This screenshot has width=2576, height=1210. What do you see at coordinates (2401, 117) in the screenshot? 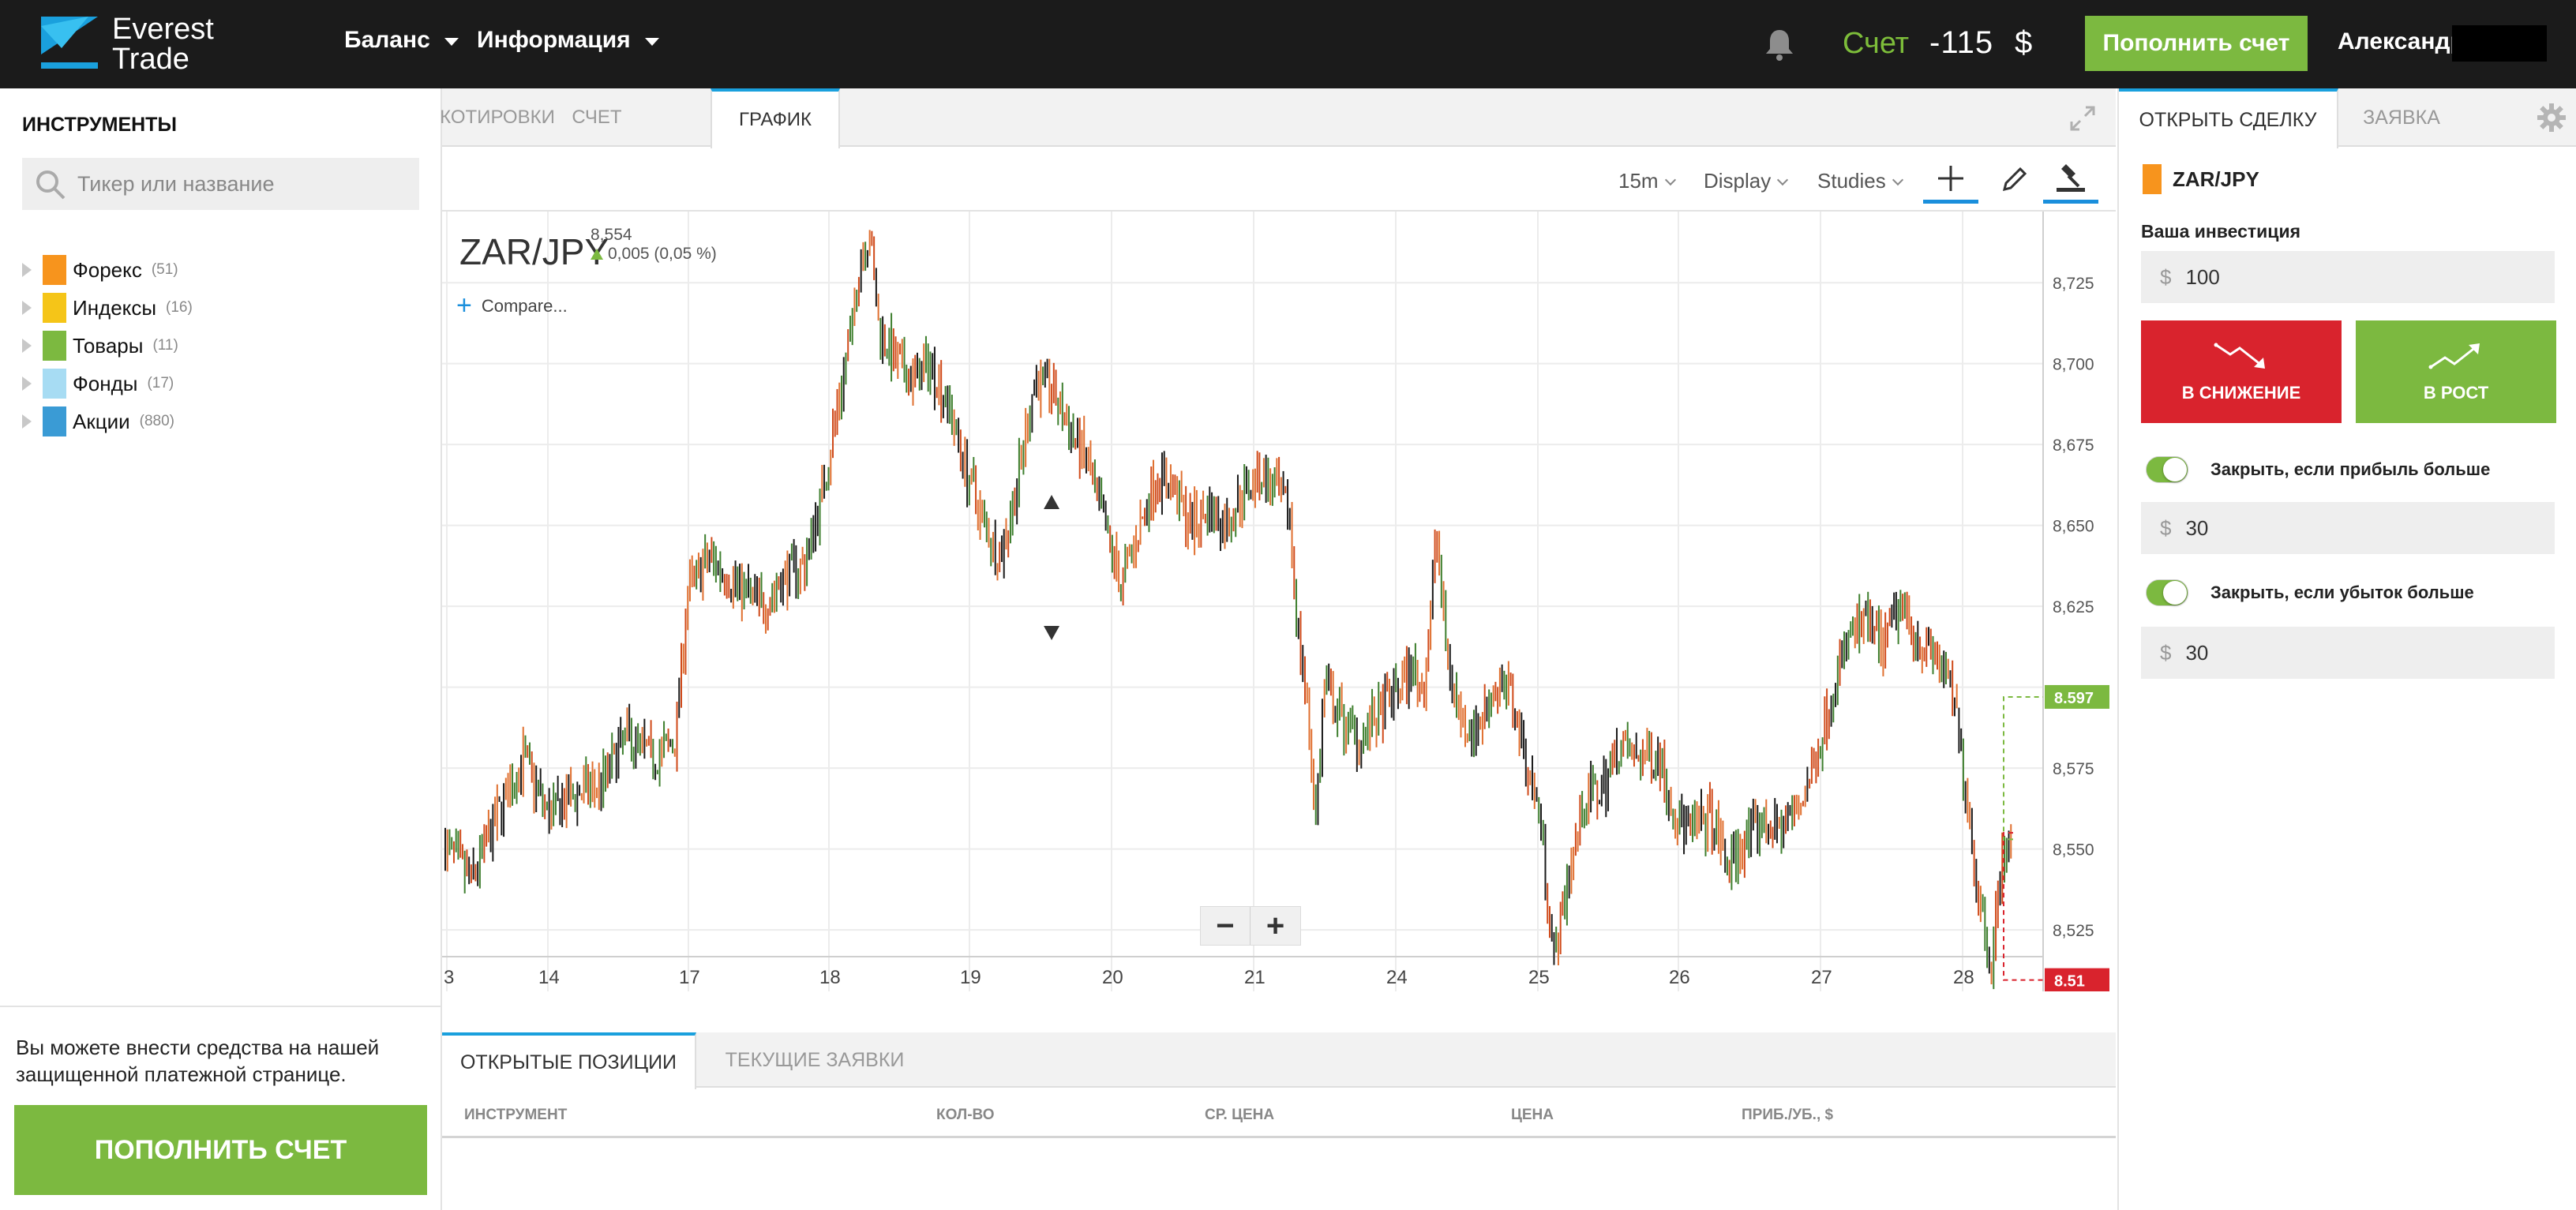
I see `tab-order: ЗАЯВКА` at bounding box center [2401, 117].